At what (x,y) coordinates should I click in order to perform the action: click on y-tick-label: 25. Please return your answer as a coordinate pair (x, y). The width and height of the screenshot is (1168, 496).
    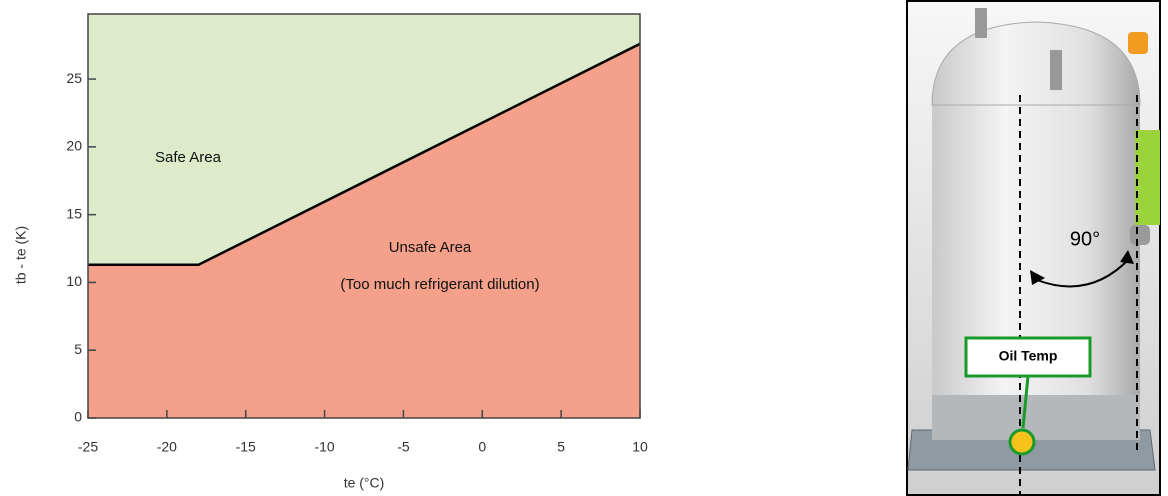
    Looking at the image, I should click on (74, 78).